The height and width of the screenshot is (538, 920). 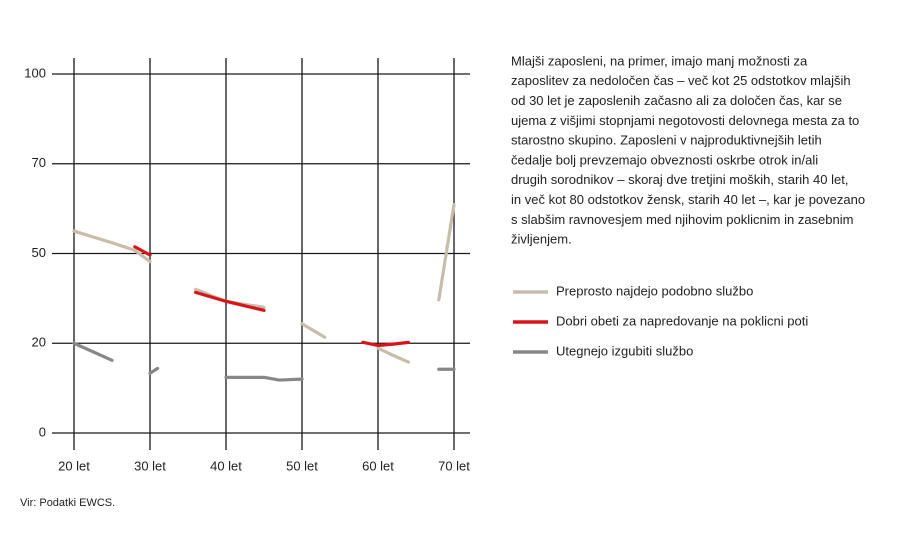 What do you see at coordinates (39, 342) in the screenshot?
I see `y-tick-label: 20` at bounding box center [39, 342].